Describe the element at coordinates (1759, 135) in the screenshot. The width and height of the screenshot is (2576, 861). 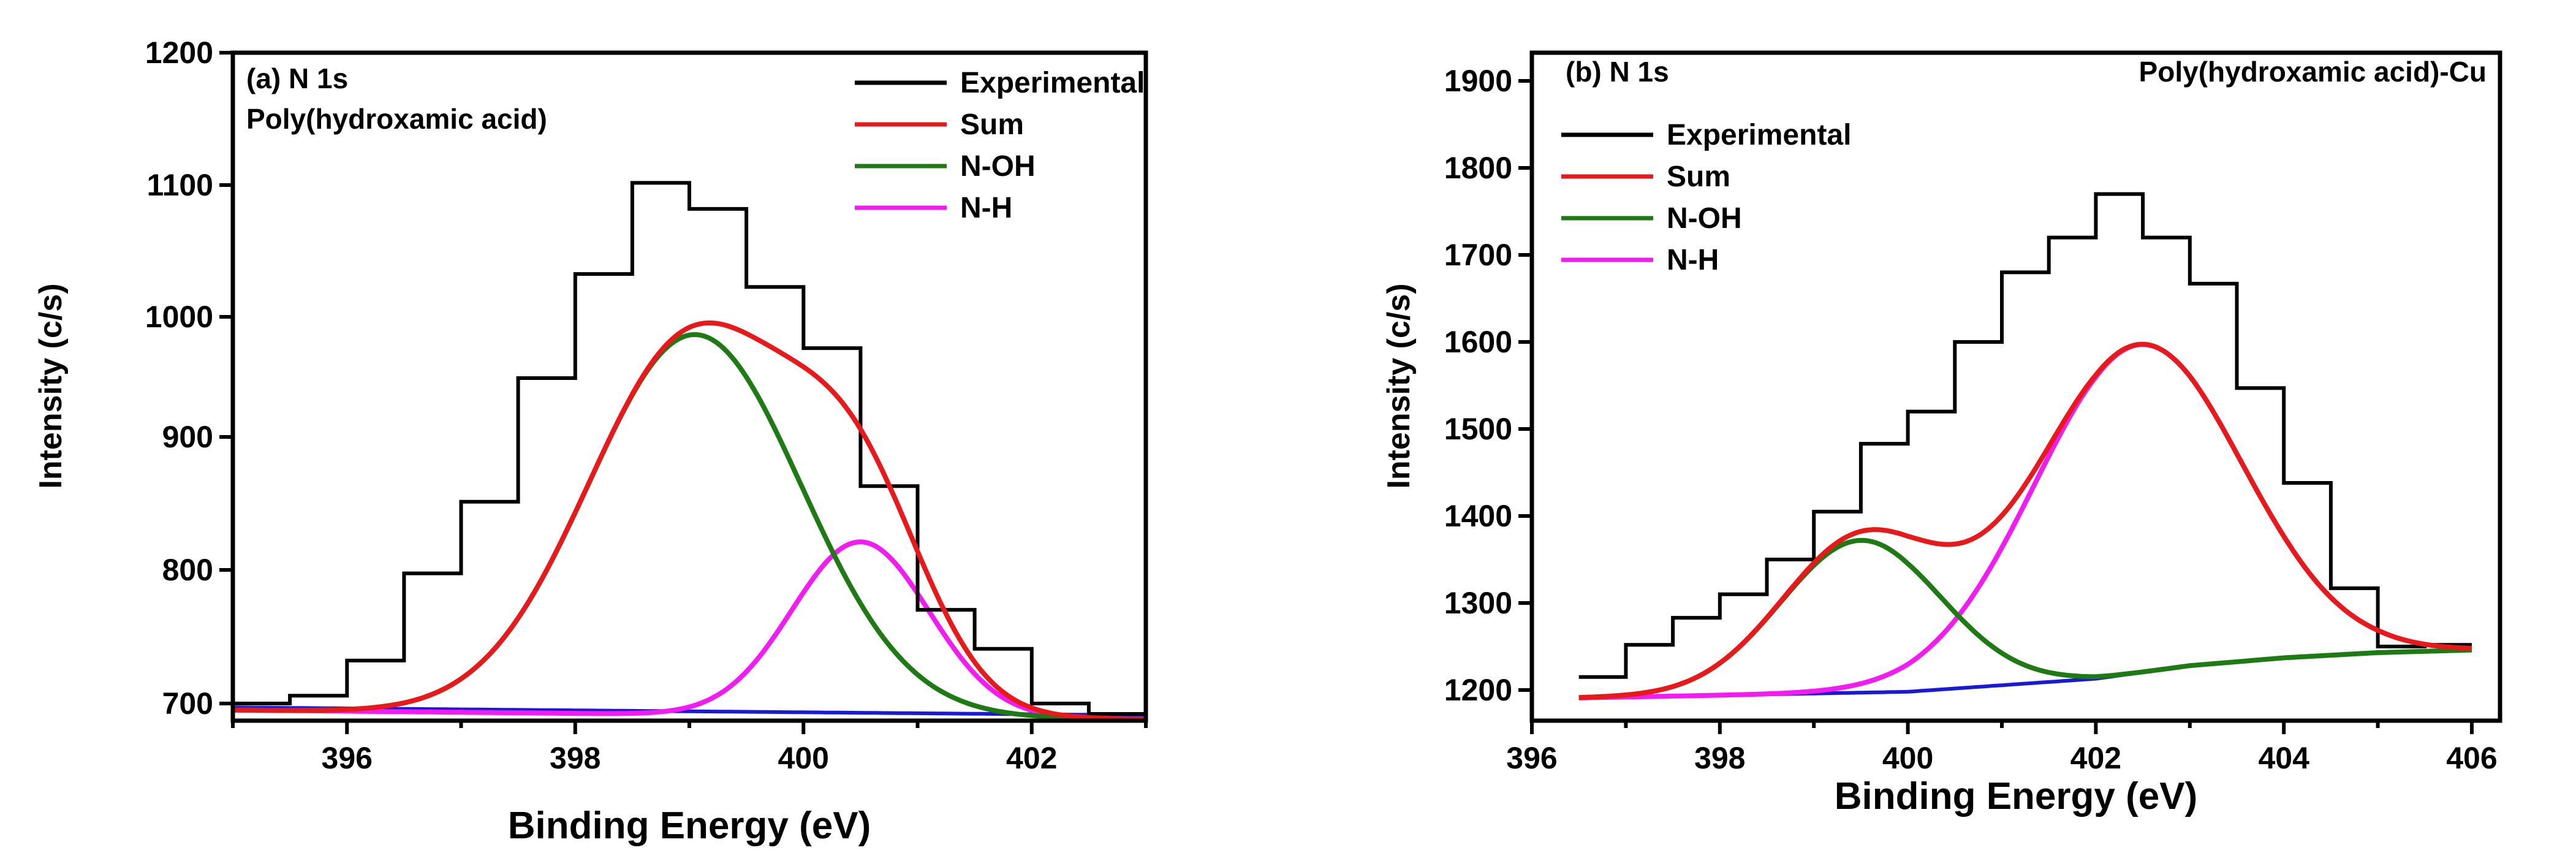
I see `panel-b-legend-label-experimental: Experimental` at that location.